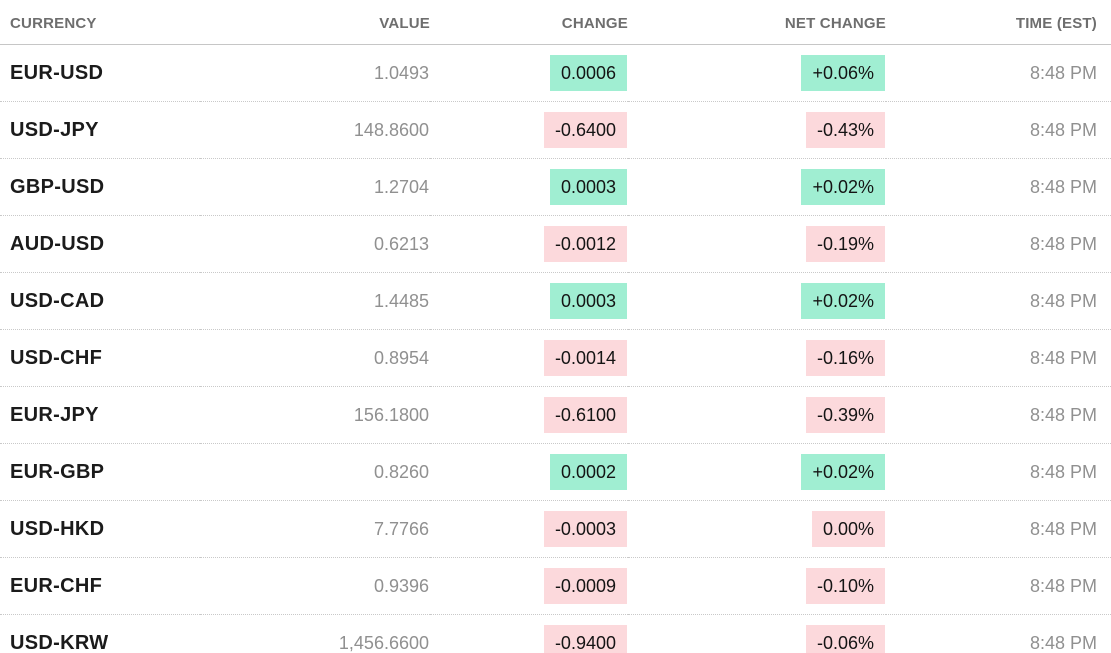 This screenshot has height=653, width=1111. I want to click on value-cell: 1.4485, so click(315, 301).